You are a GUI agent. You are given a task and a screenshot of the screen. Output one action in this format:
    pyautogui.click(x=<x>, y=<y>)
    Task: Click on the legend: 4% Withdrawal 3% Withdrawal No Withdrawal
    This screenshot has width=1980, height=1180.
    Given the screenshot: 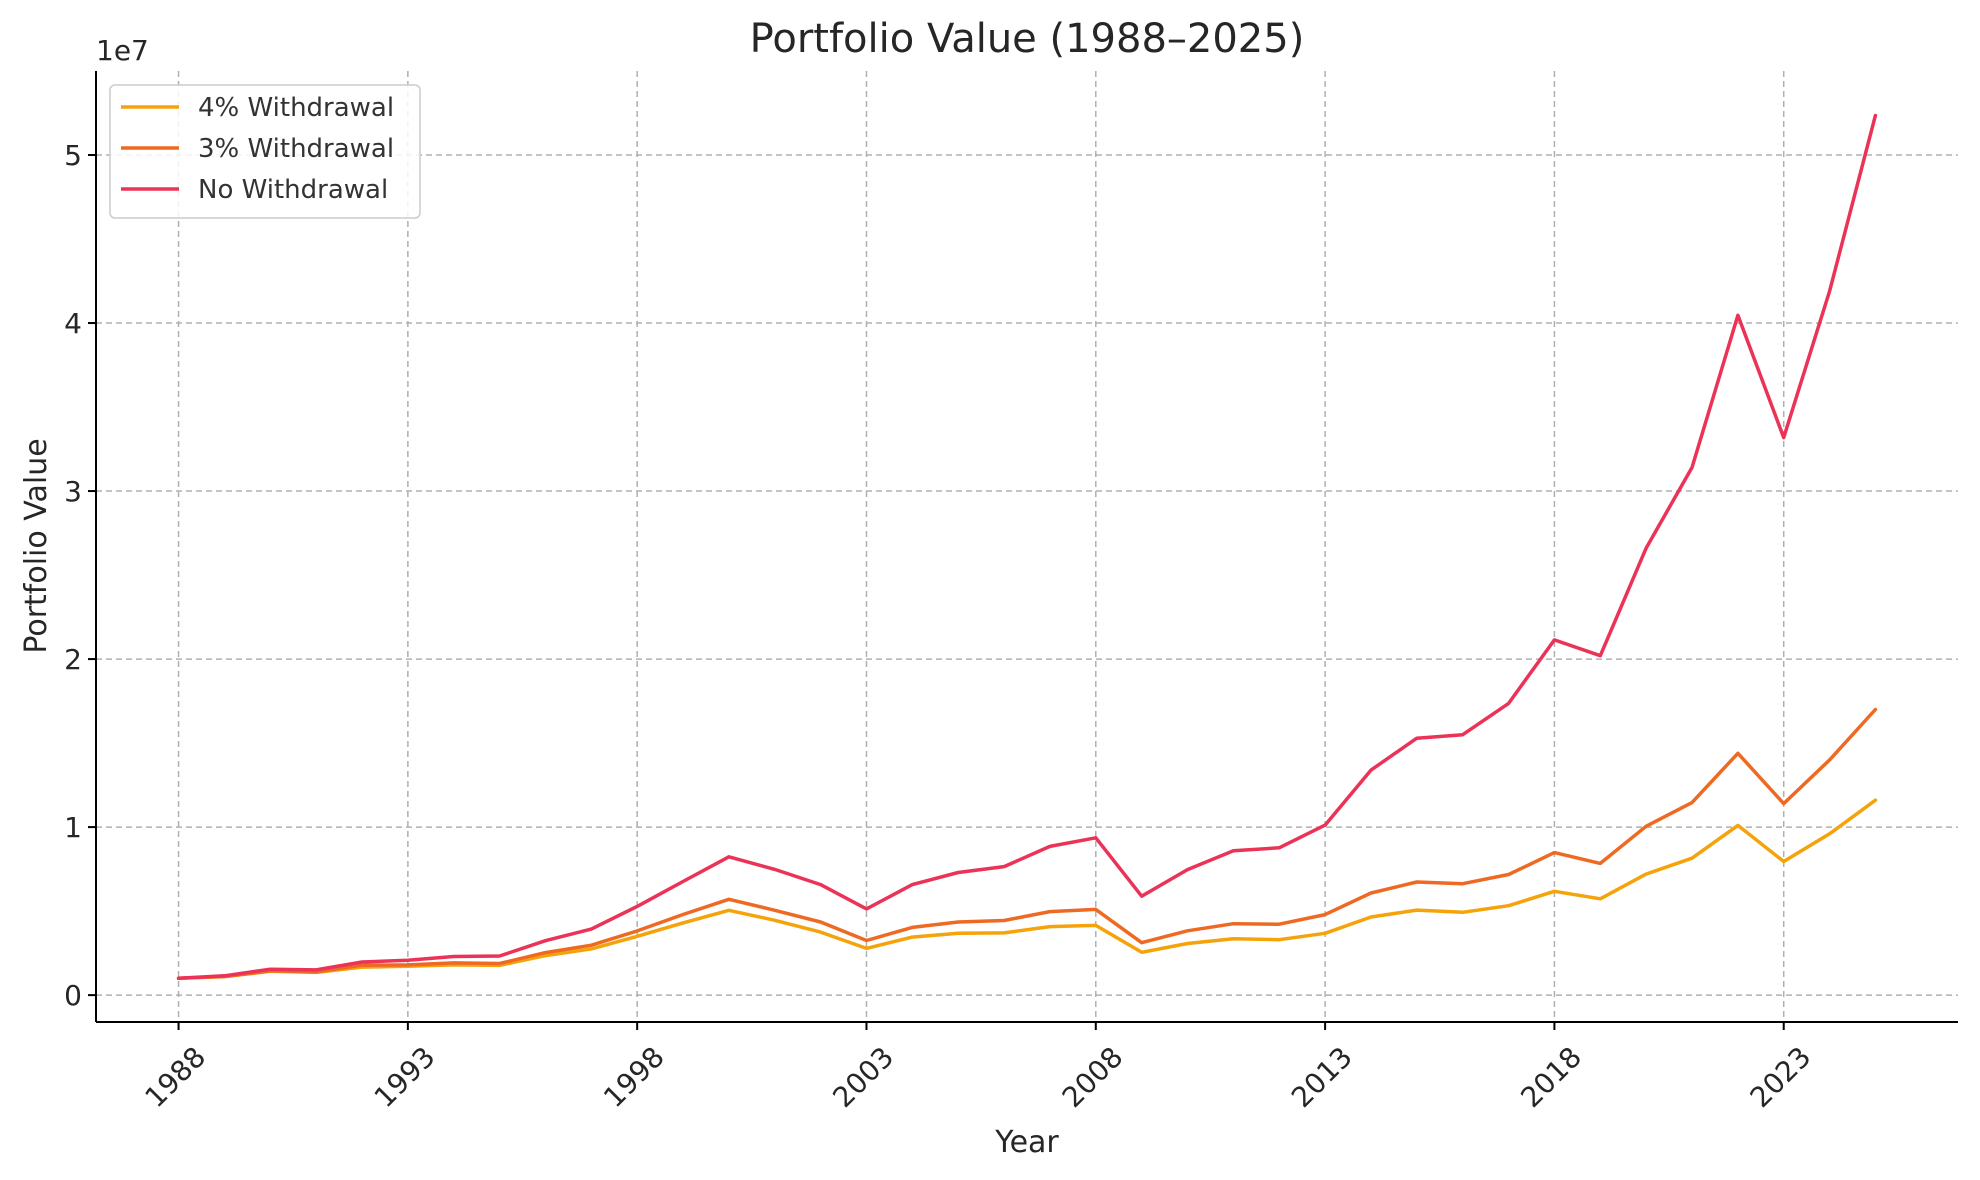 What is the action you would take?
    pyautogui.click(x=265, y=151)
    